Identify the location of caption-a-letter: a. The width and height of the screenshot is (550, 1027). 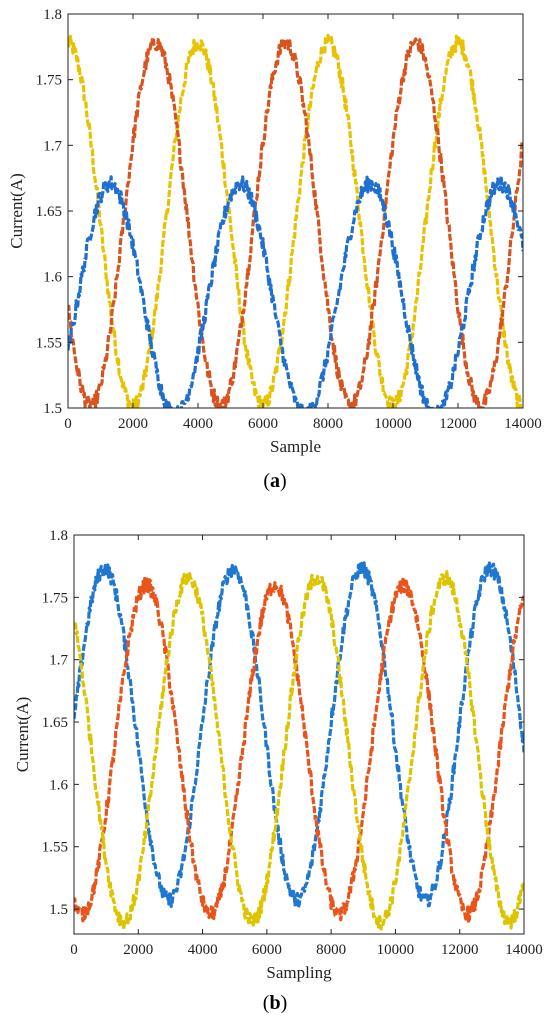
(275, 481).